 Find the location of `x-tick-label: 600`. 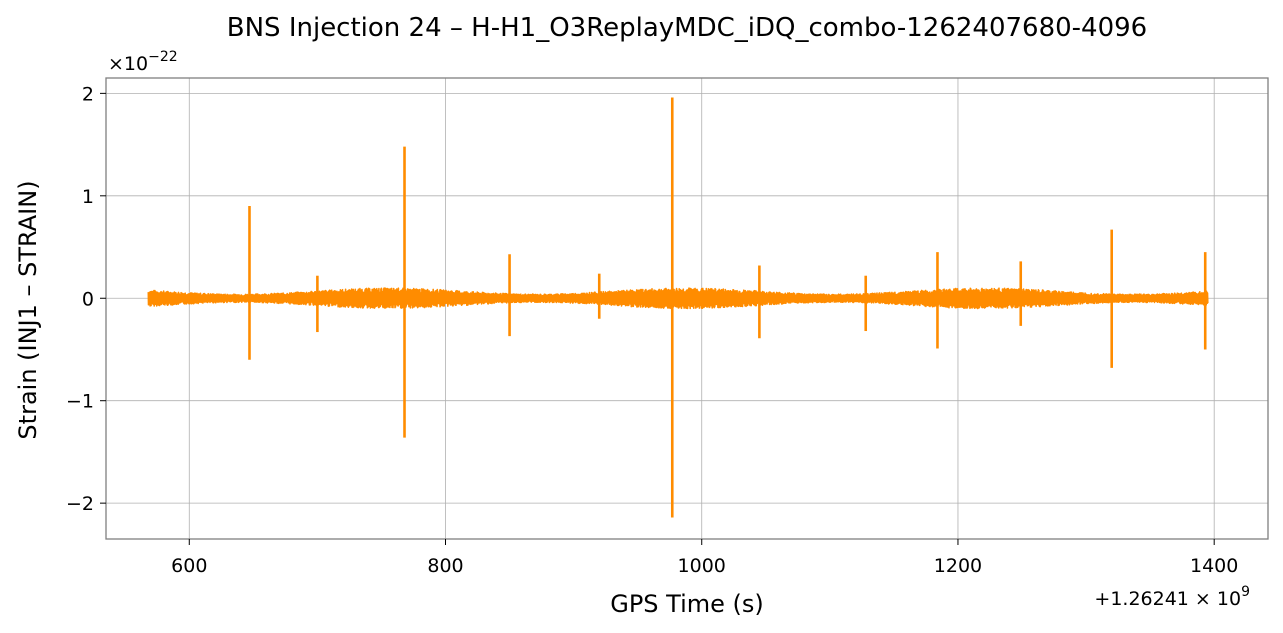

x-tick-label: 600 is located at coordinates (189, 566).